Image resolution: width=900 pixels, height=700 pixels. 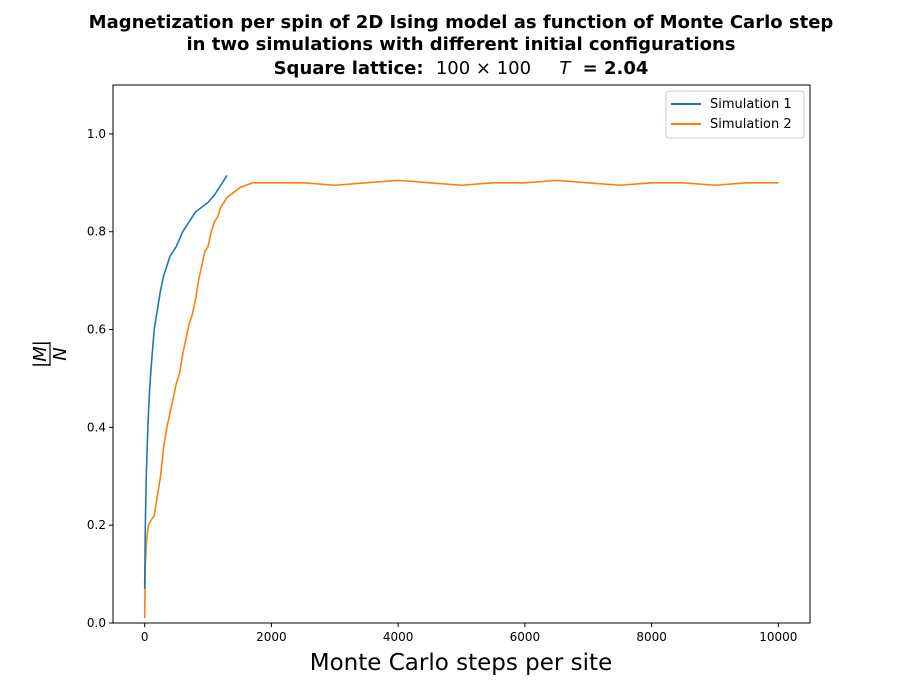 I want to click on y-axis-label: |M| N, so click(x=50, y=354).